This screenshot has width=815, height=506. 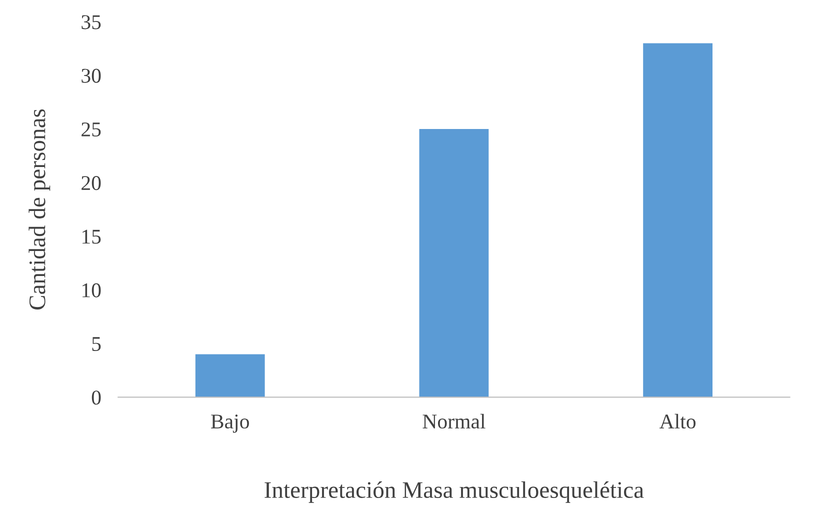 I want to click on y-tick-label: 30, so click(x=91, y=75).